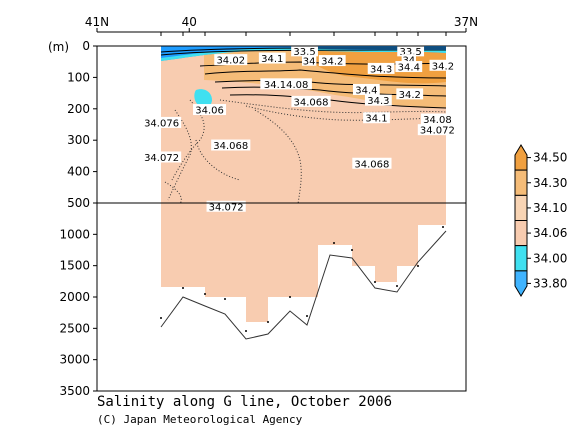  I want to click on contour-label: 34, so click(309, 61).